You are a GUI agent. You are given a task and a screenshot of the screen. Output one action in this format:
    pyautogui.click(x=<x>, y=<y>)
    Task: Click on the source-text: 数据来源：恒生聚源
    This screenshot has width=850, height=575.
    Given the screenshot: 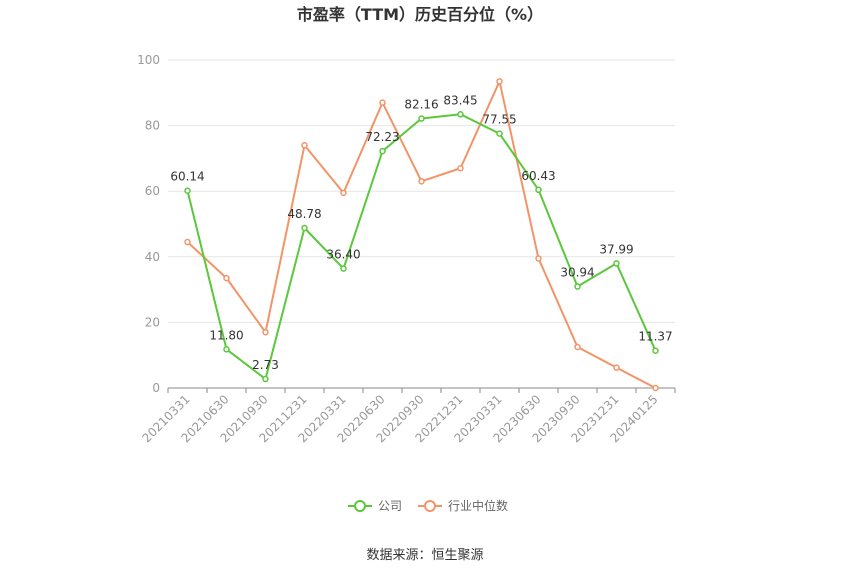 What is the action you would take?
    pyautogui.click(x=424, y=555)
    